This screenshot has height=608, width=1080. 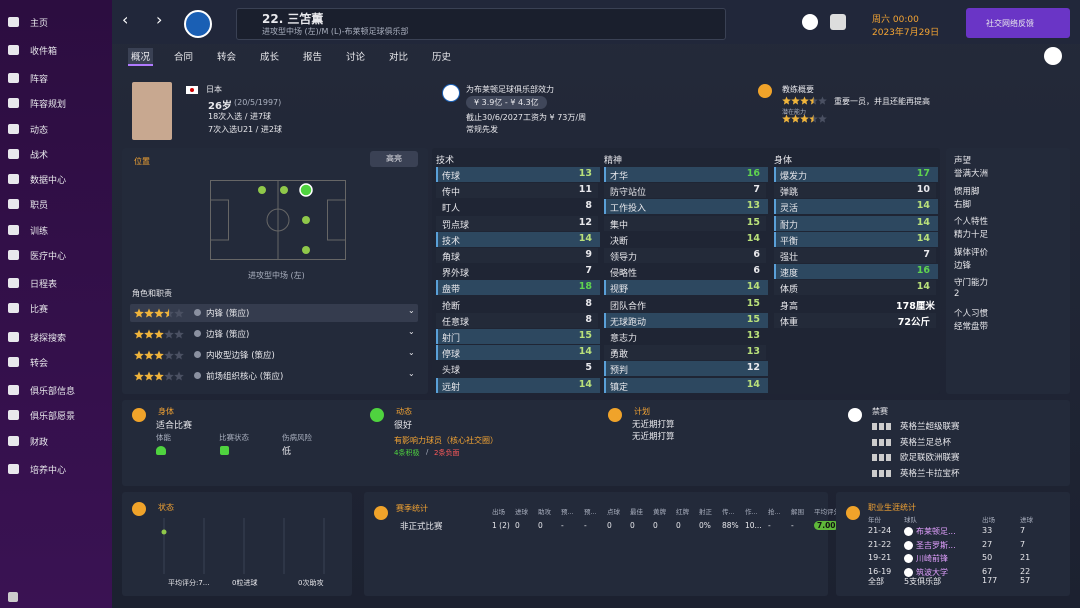 I want to click on nav-item: 阵容, so click(x=39, y=80).